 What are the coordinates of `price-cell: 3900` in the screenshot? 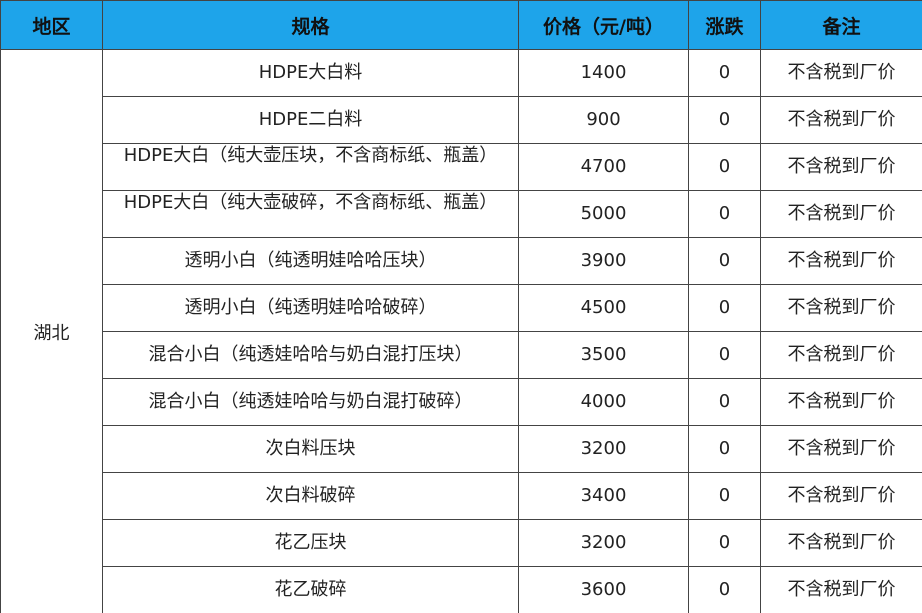 It's located at (603, 261).